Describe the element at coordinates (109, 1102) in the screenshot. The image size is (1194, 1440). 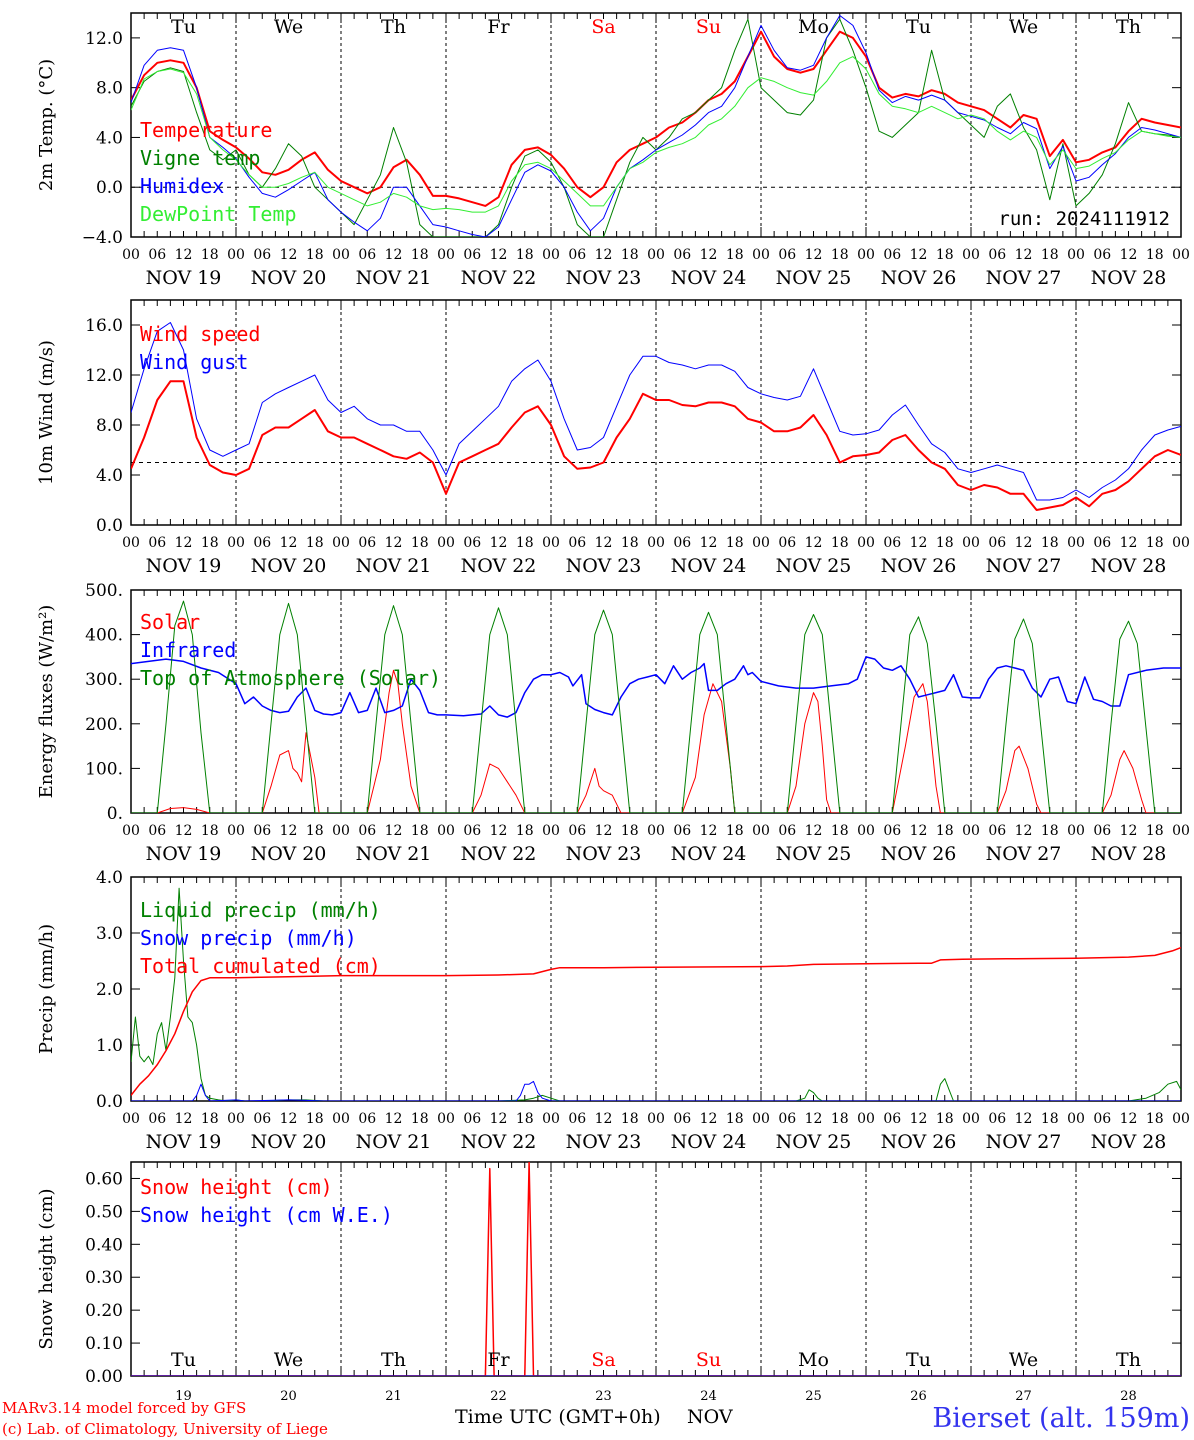
I see `y-tick-label: 0.0` at that location.